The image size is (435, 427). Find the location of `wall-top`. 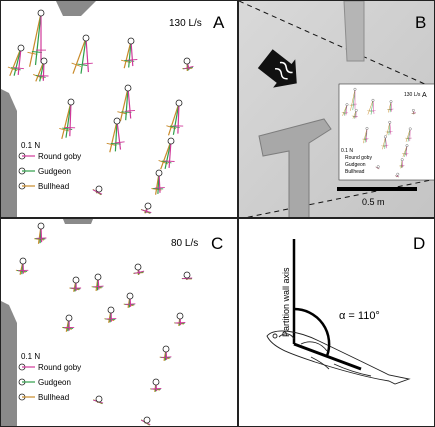

wall-top is located at coordinates (76, 8).